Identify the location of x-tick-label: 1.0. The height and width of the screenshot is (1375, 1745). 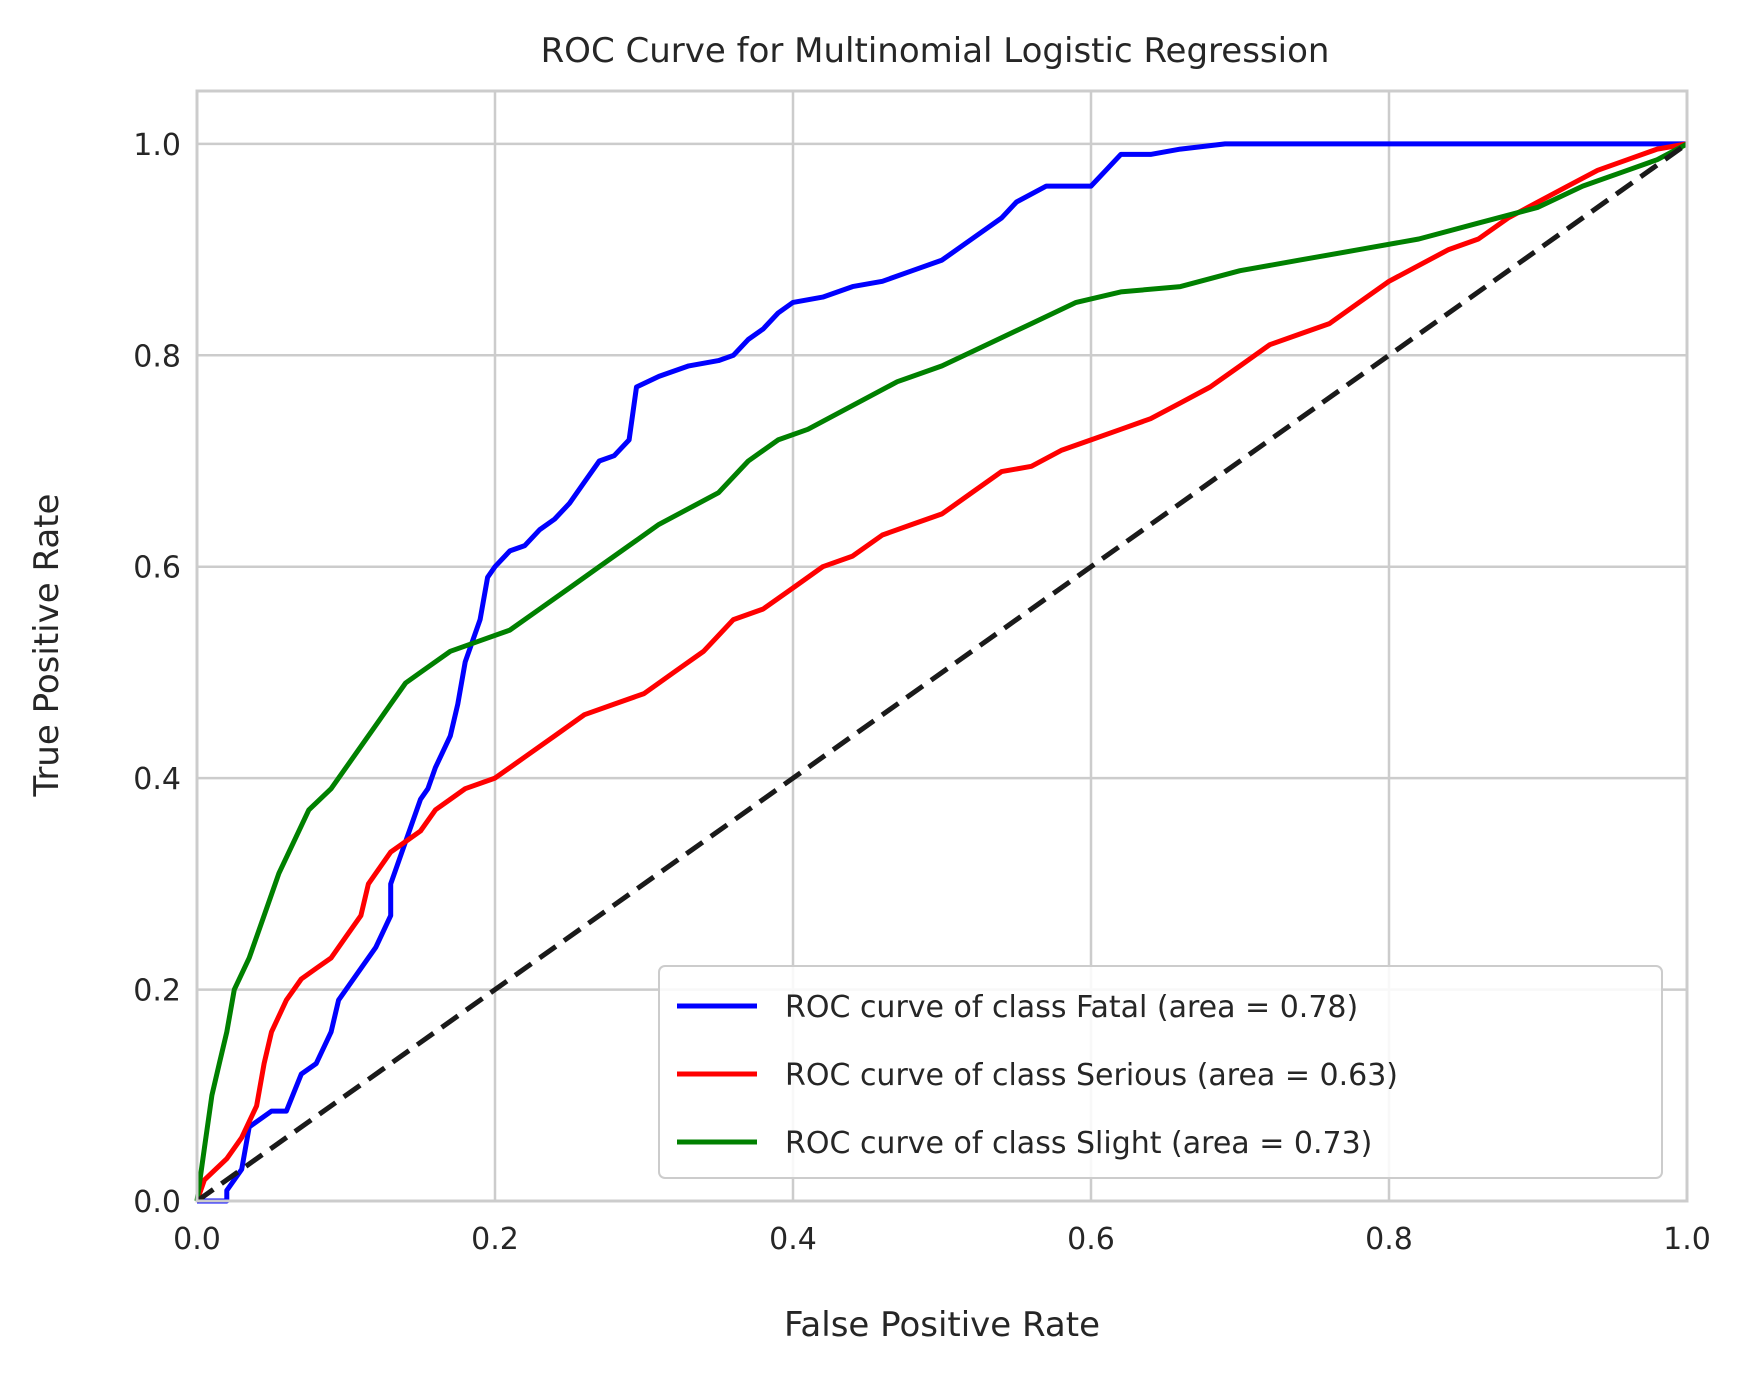
(1687, 1239).